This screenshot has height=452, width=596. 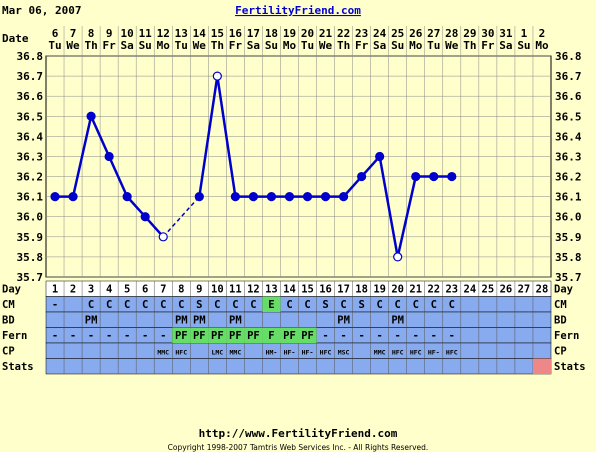 I want to click on date-label: 16, so click(x=236, y=33).